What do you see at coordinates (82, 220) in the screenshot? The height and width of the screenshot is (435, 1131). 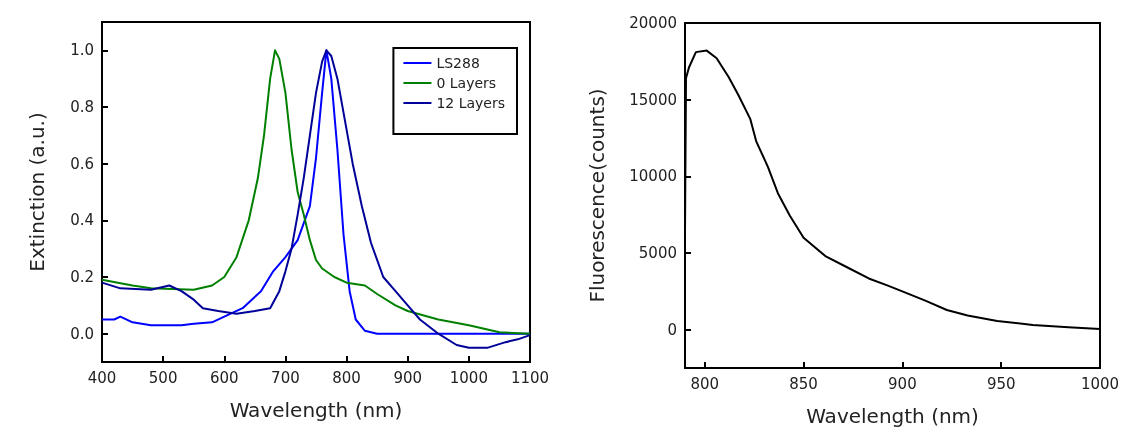 I see `y-tick-label: 0.4` at bounding box center [82, 220].